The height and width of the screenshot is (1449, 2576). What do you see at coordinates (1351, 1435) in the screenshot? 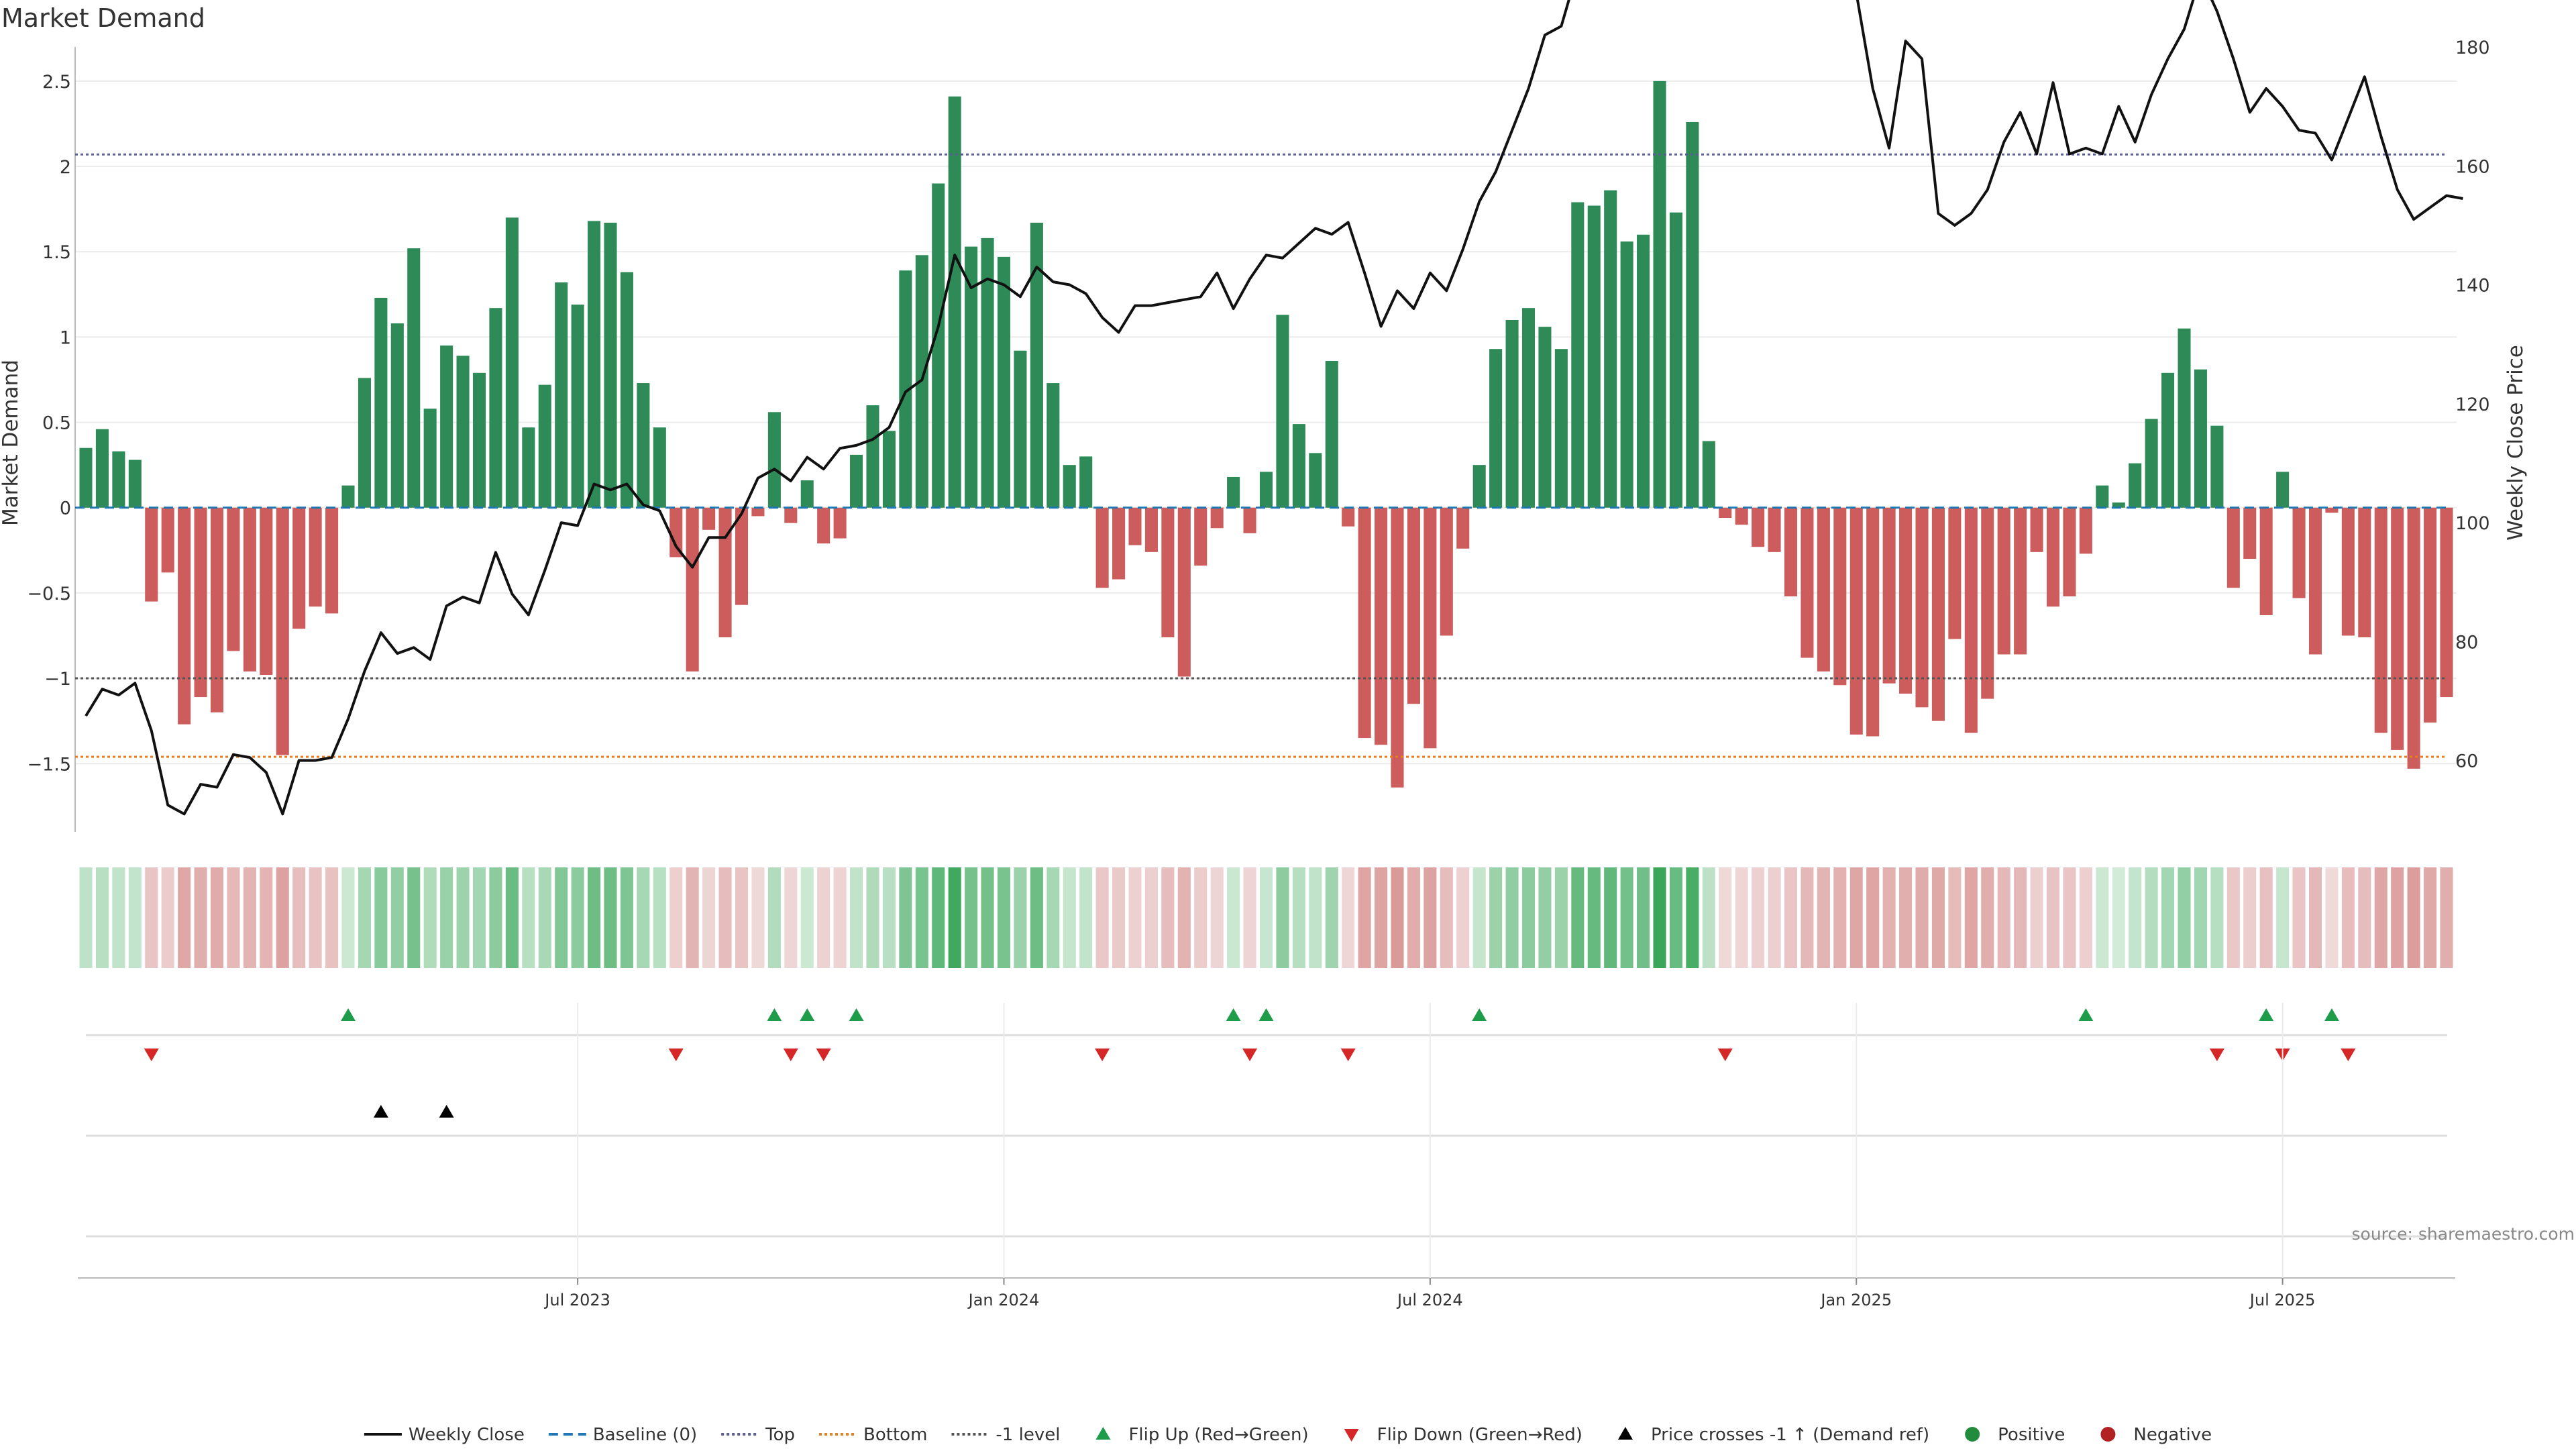
I see `legend-symbol` at bounding box center [1351, 1435].